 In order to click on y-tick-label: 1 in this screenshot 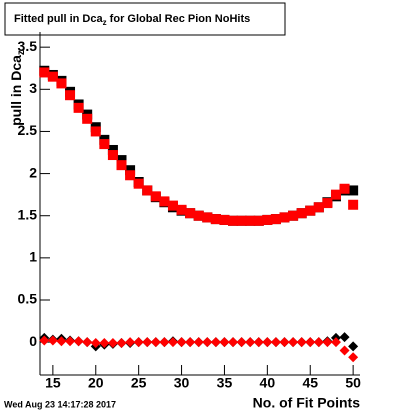, I will do `click(33, 257)`.